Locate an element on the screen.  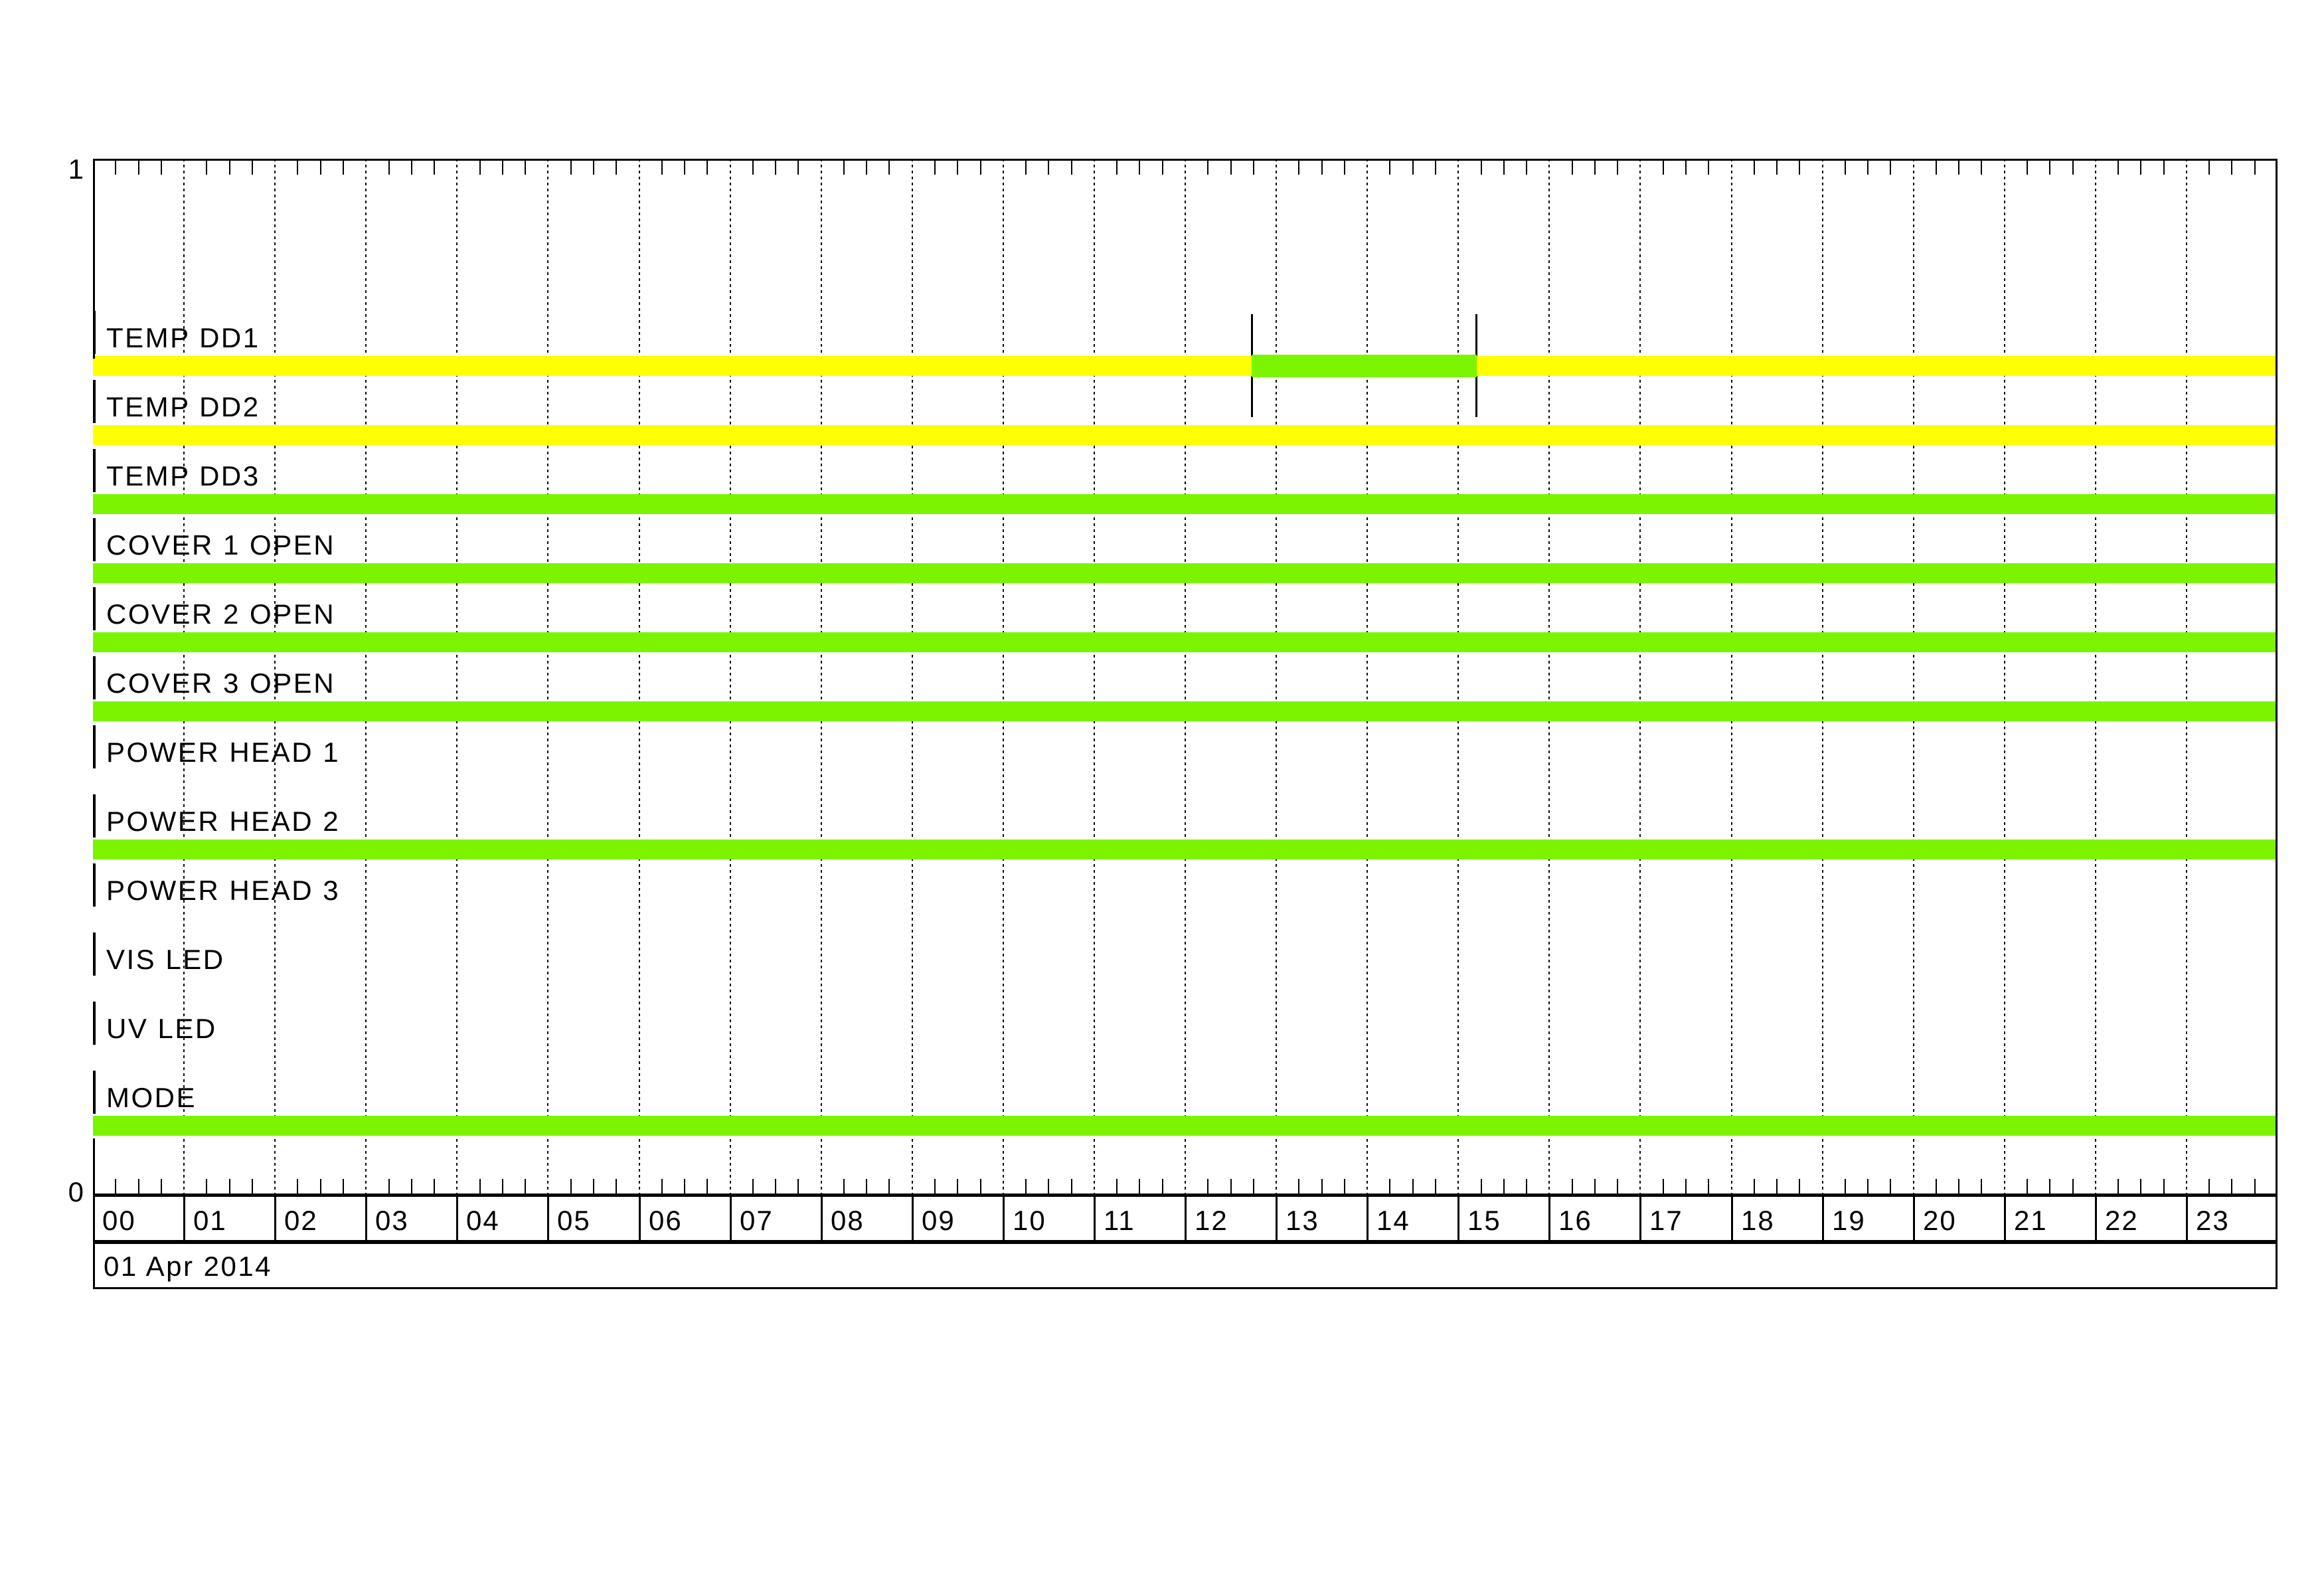
row-label: POWER HEAD 3 is located at coordinates (224, 890).